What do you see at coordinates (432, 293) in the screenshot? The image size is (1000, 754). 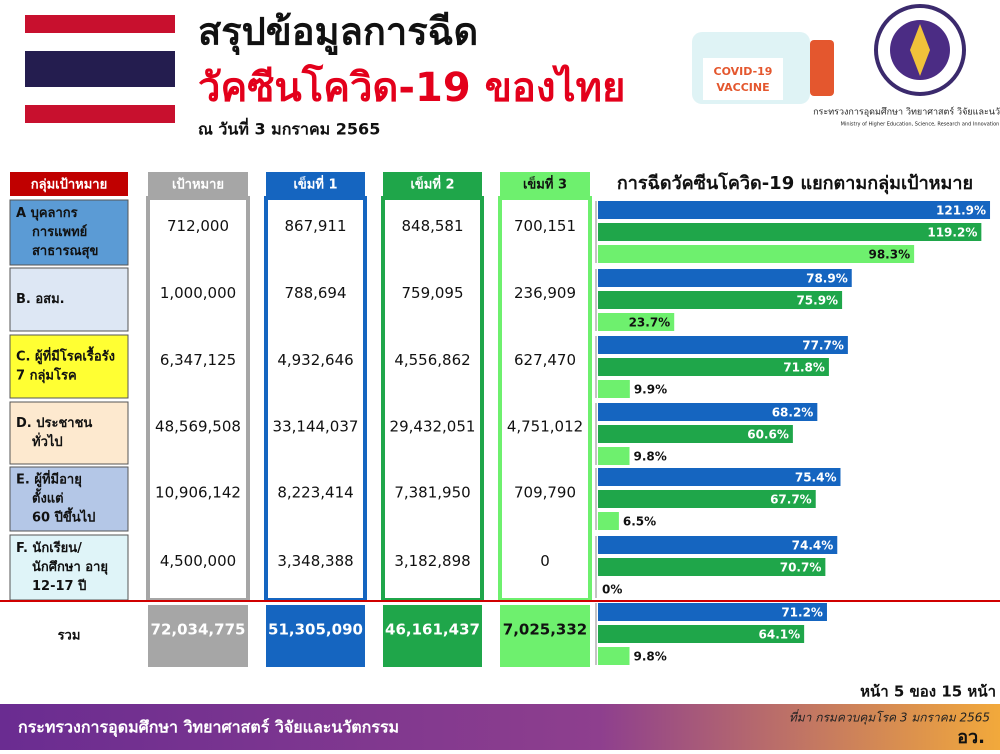 I see `cell-value: 759,095` at bounding box center [432, 293].